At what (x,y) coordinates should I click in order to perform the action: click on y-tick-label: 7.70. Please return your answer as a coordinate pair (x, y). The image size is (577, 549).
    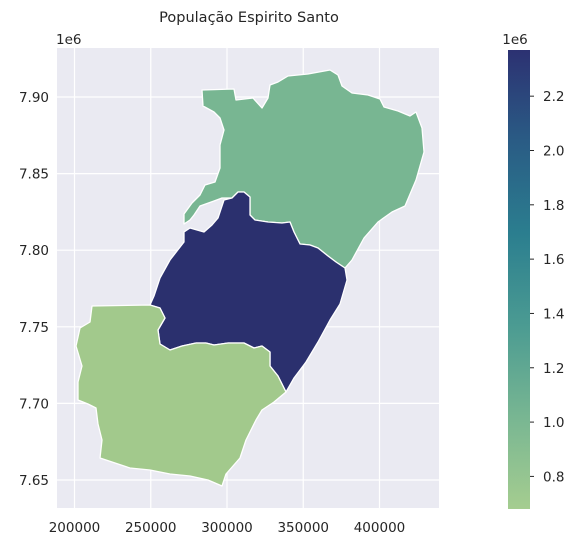
    Looking at the image, I should click on (34, 404).